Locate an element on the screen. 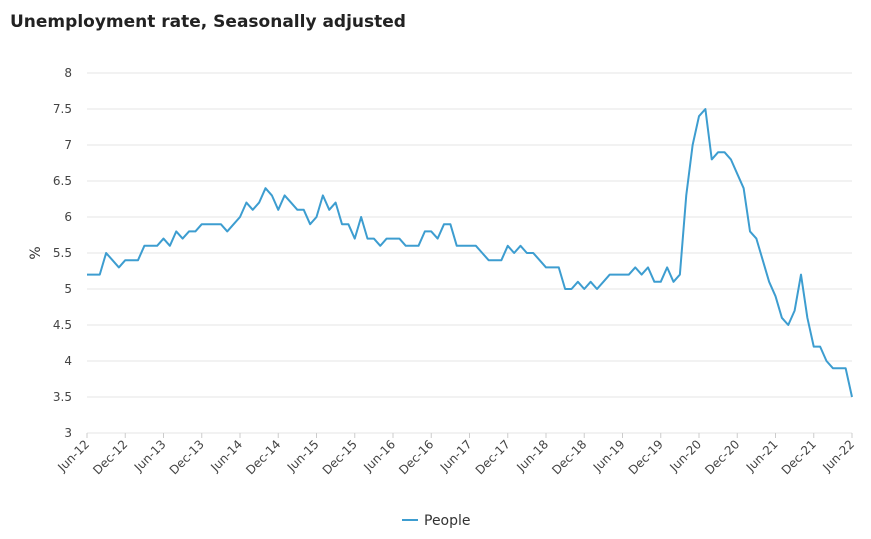  y-tick-label: 6 is located at coordinates (68, 217).